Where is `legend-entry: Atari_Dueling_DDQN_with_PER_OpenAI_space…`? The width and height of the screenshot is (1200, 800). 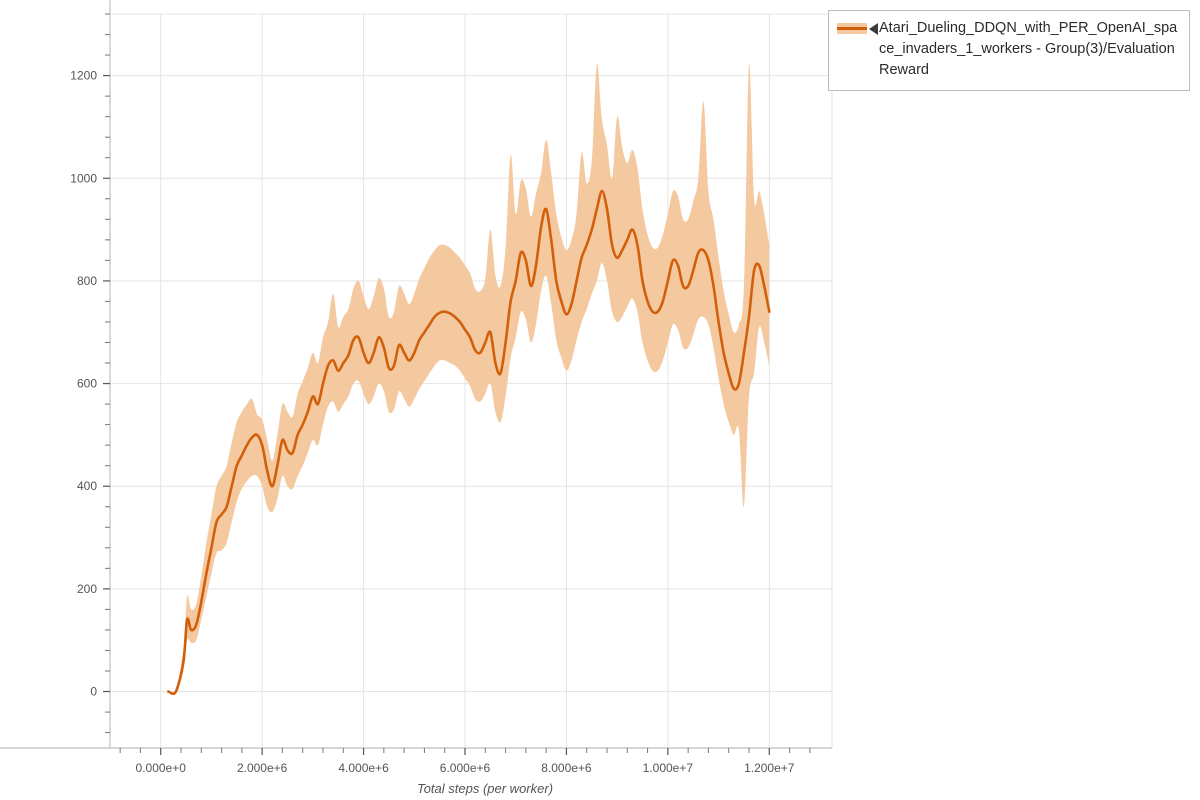
legend-entry: Atari_Dueling_DDQN_with_PER_OpenAI_space… is located at coordinates (1009, 49).